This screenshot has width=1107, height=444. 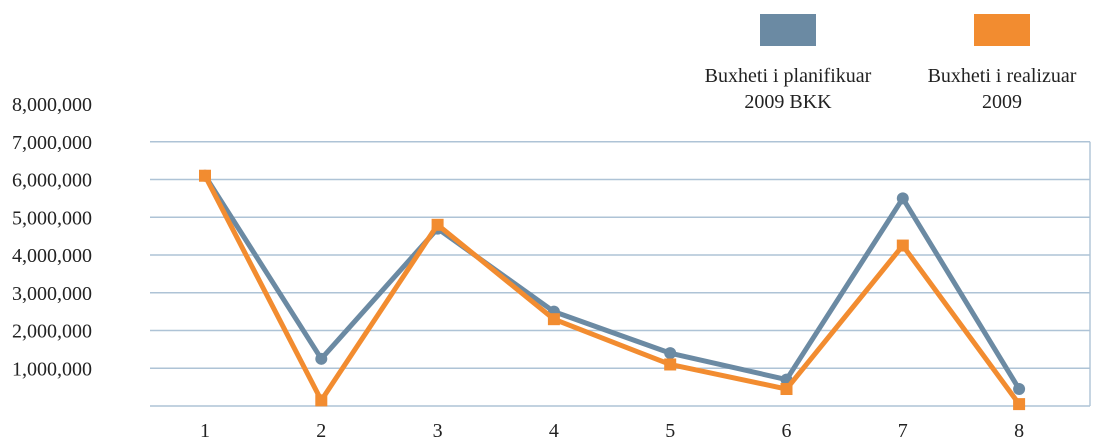 What do you see at coordinates (612, 431) in the screenshot?
I see `x-axis-tick-labels: 1 2 3 4 5 6 7 8` at bounding box center [612, 431].